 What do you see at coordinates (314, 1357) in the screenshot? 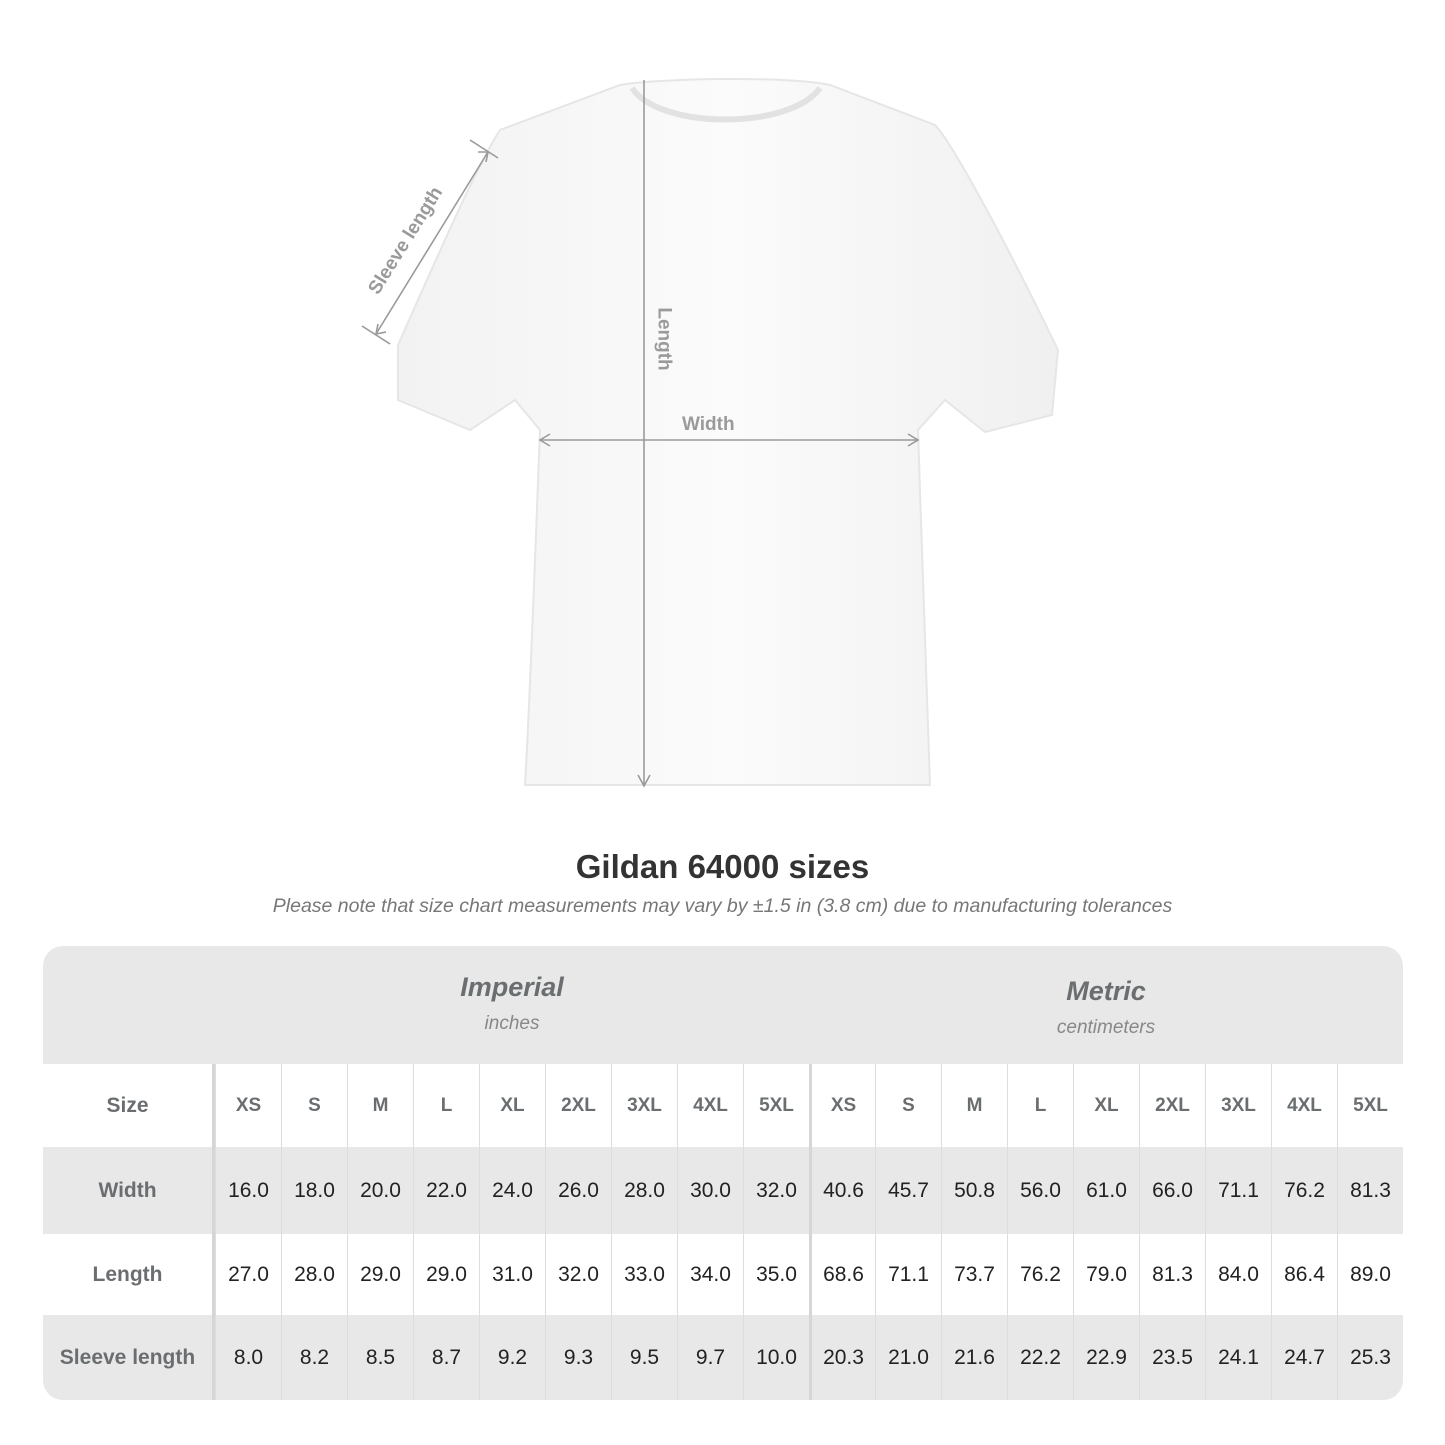
I see `imperial-value-cell: 8.2` at bounding box center [314, 1357].